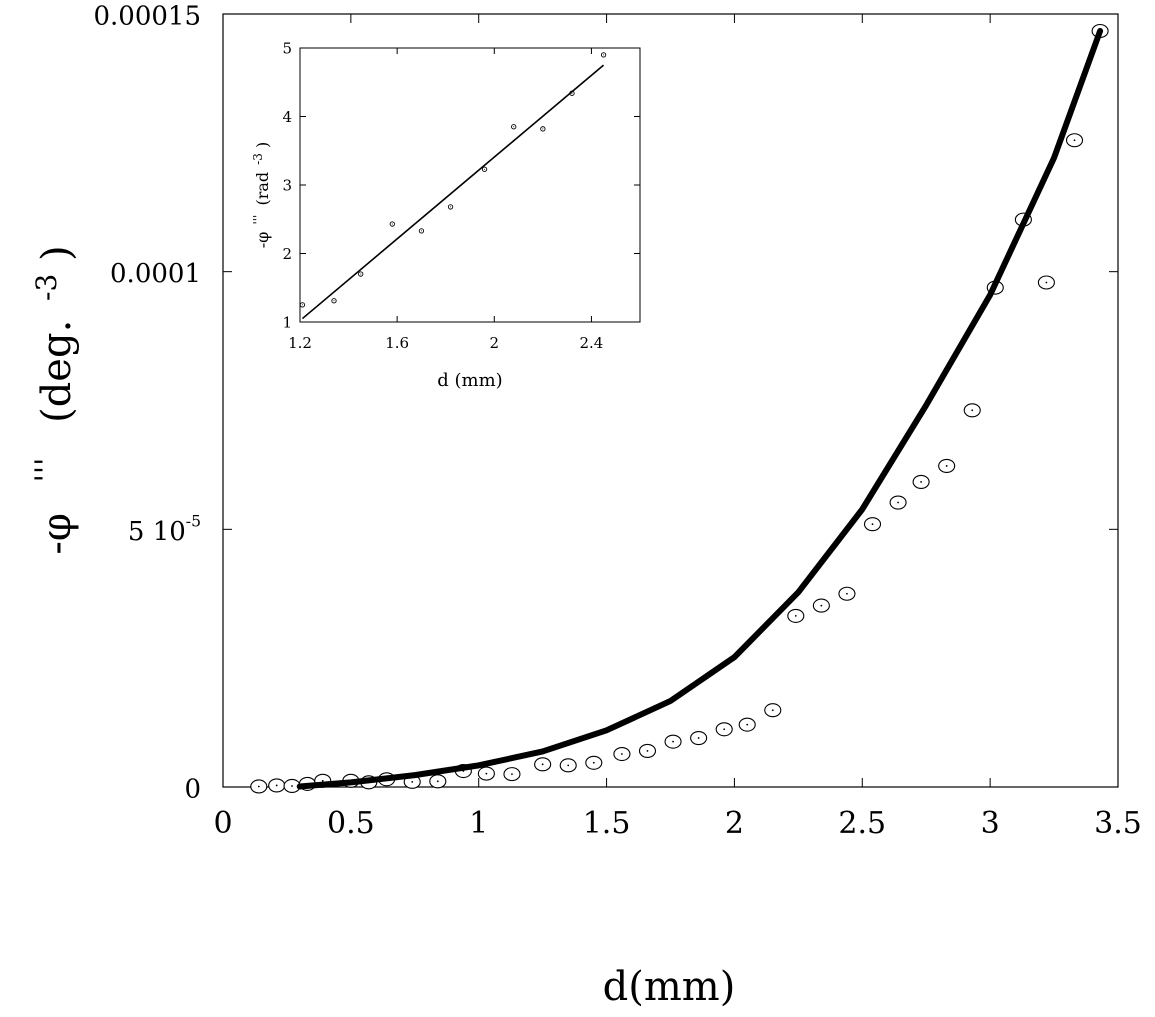 This screenshot has width=1155, height=1017. Describe the element at coordinates (669, 987) in the screenshot. I see `main-x-axis-label: d(mm)` at that location.